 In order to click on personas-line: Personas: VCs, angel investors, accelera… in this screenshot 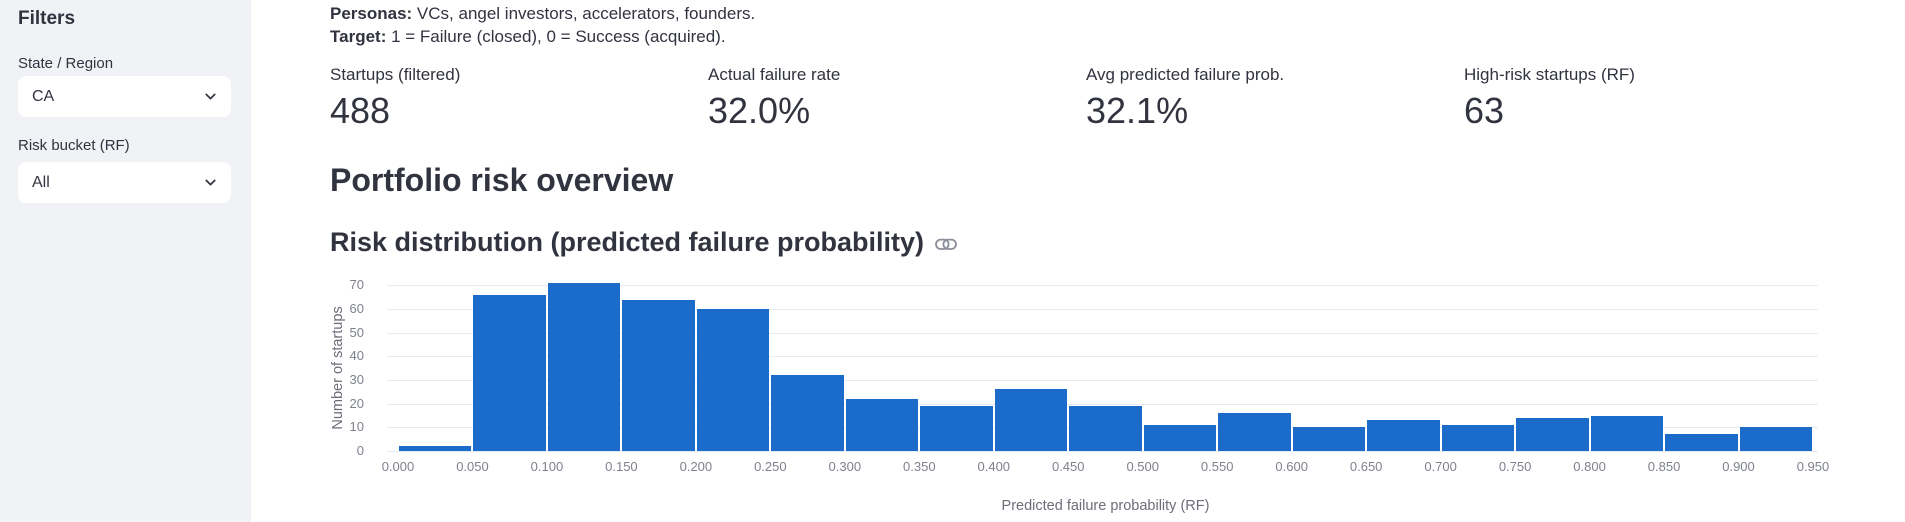, I will do `click(542, 13)`.